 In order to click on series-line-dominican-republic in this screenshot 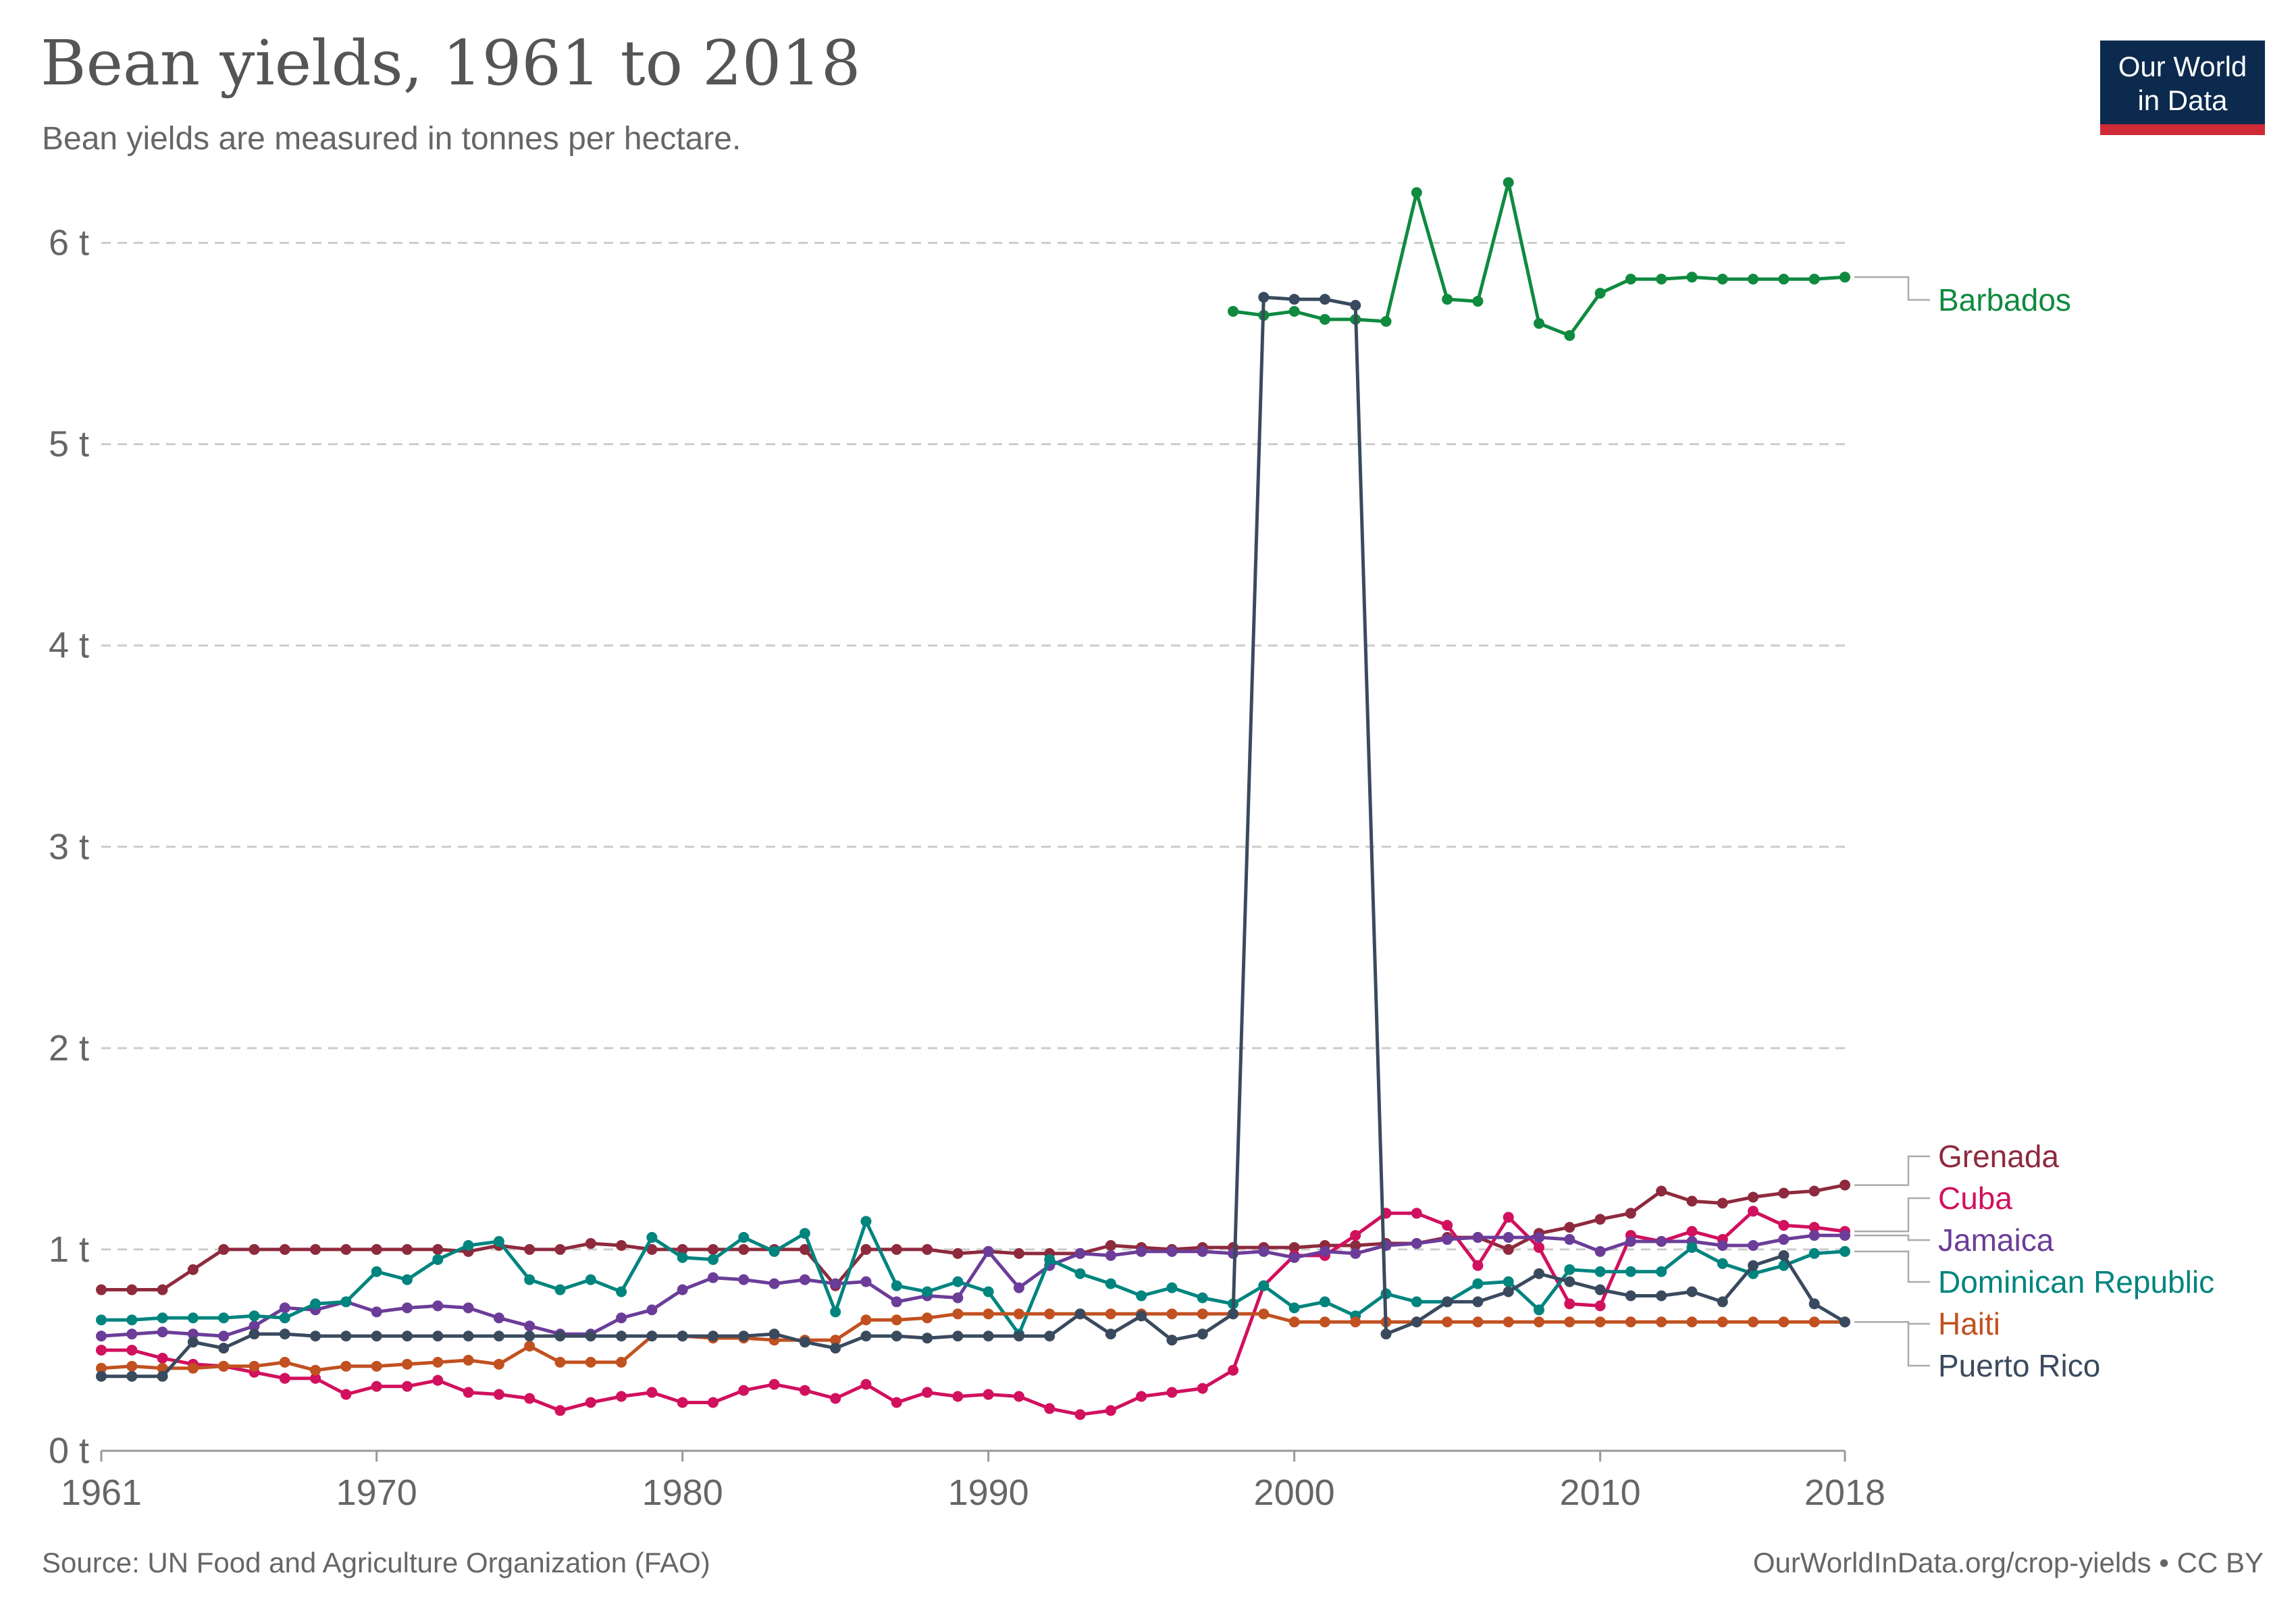, I will do `click(973, 1277)`.